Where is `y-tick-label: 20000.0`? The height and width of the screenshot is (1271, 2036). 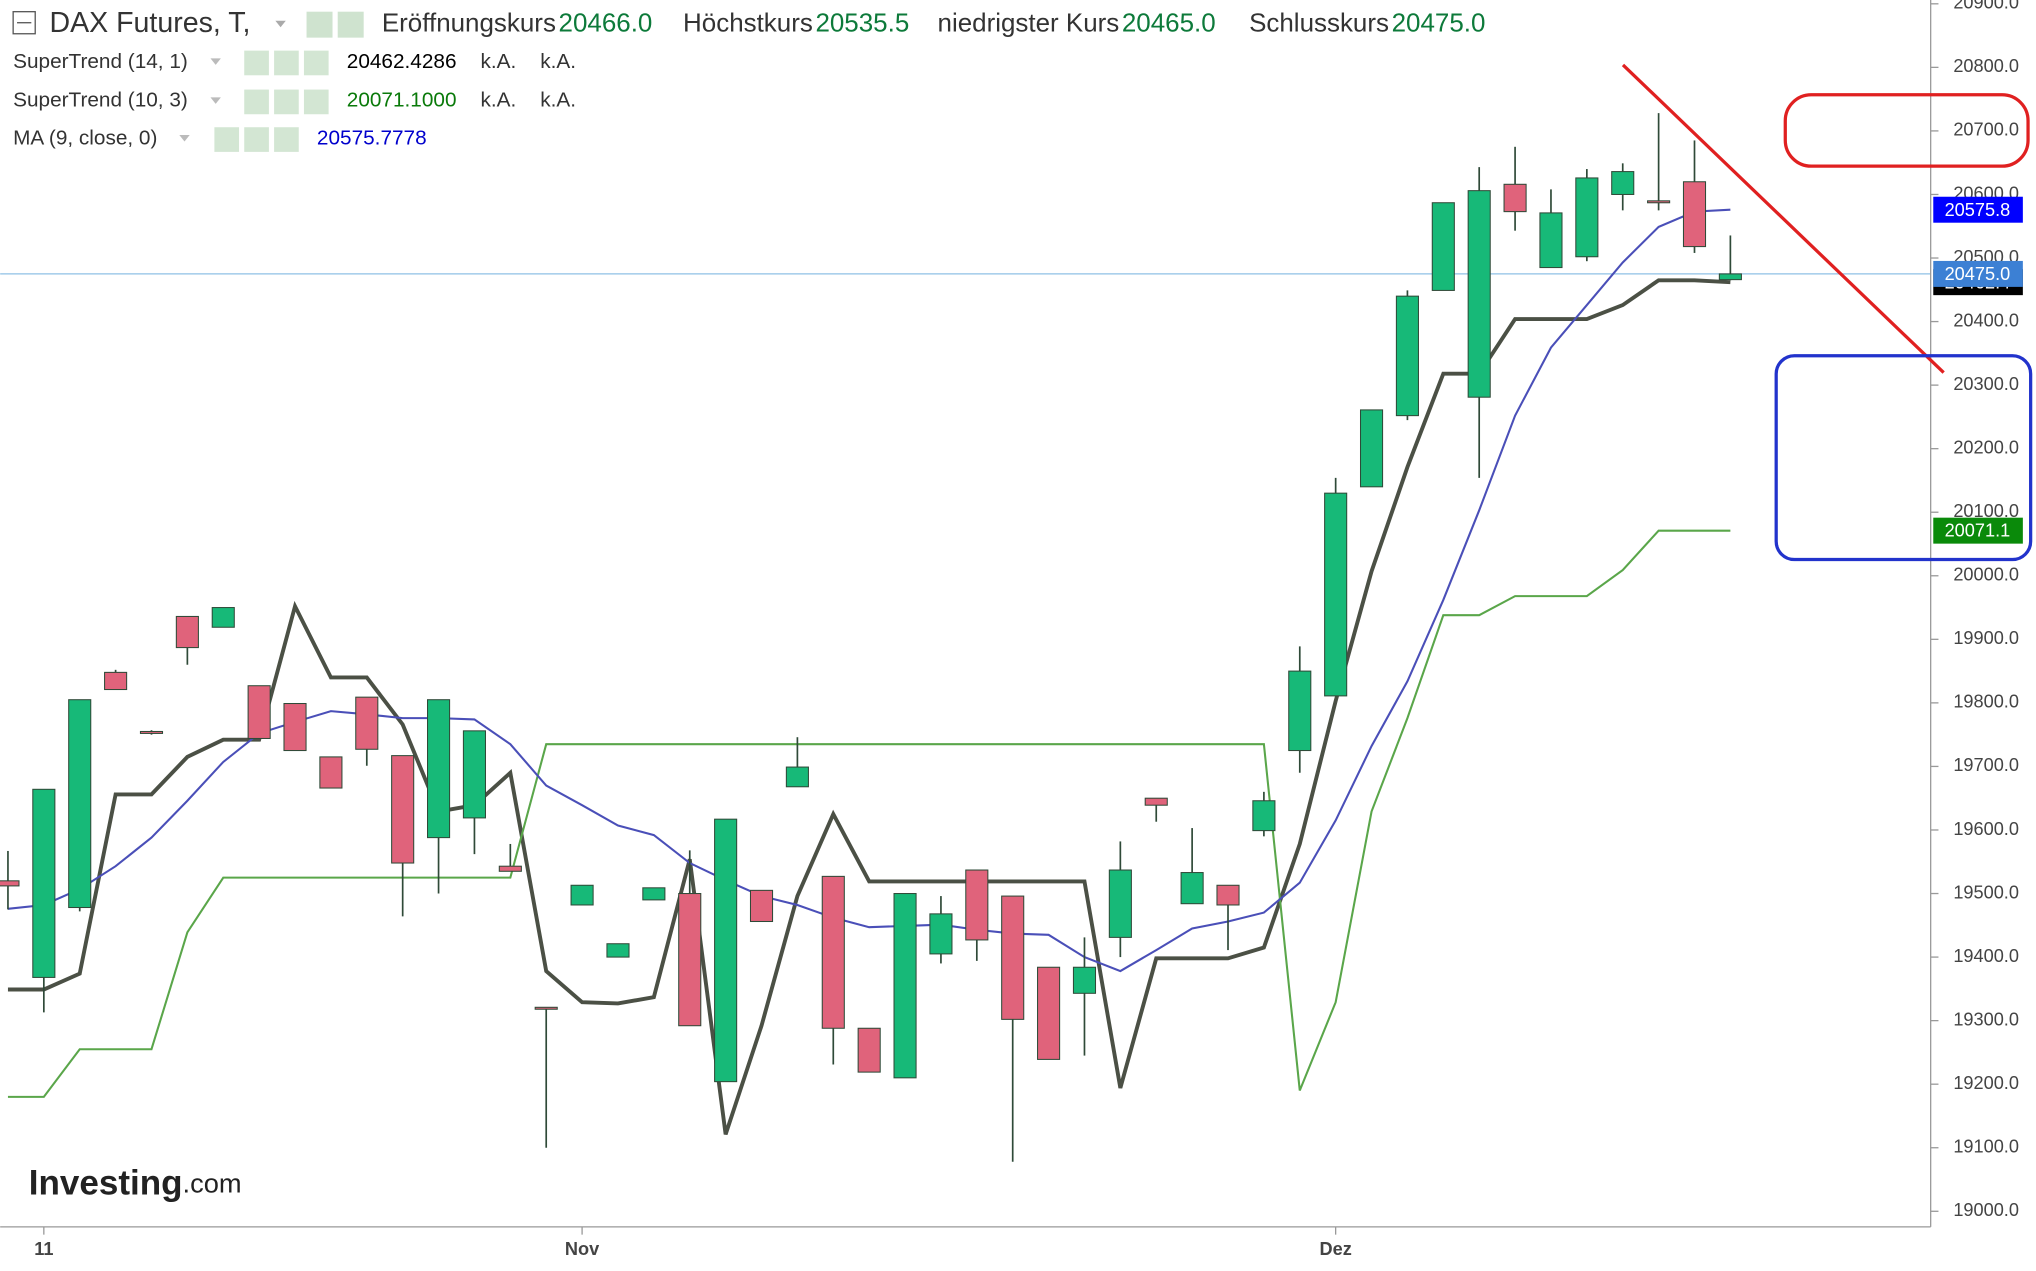
y-tick-label: 20000.0 is located at coordinates (1986, 575).